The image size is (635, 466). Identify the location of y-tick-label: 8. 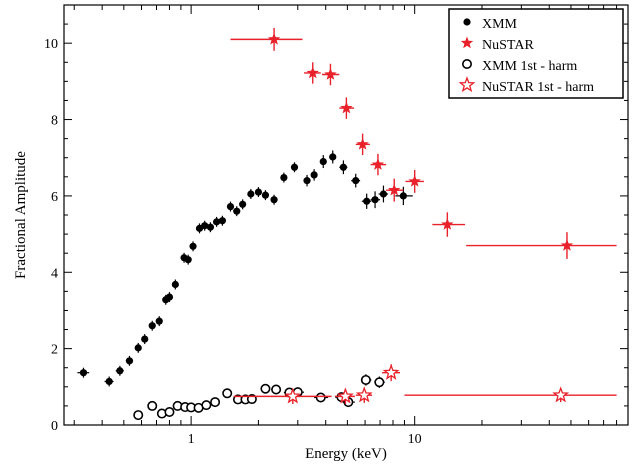
(54, 121).